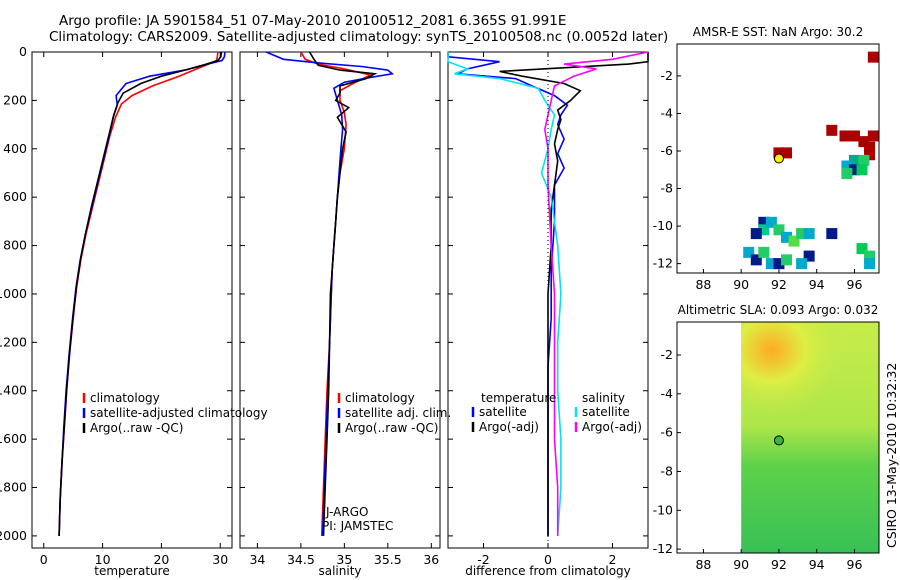 Image resolution: width=900 pixels, height=580 pixels. I want to click on x-tick-label: 34.5, so click(301, 559).